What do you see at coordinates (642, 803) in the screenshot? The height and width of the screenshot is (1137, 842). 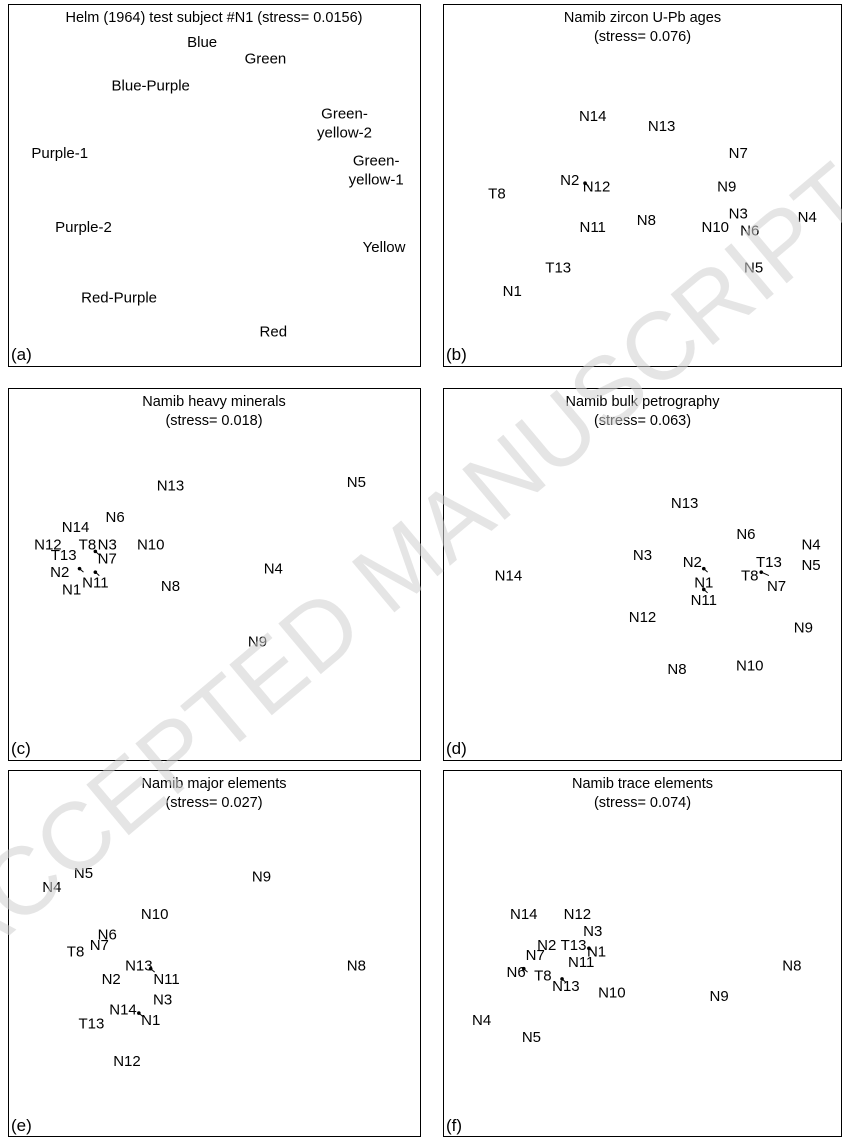 I see `panel-title: (stress= 0.074)` at bounding box center [642, 803].